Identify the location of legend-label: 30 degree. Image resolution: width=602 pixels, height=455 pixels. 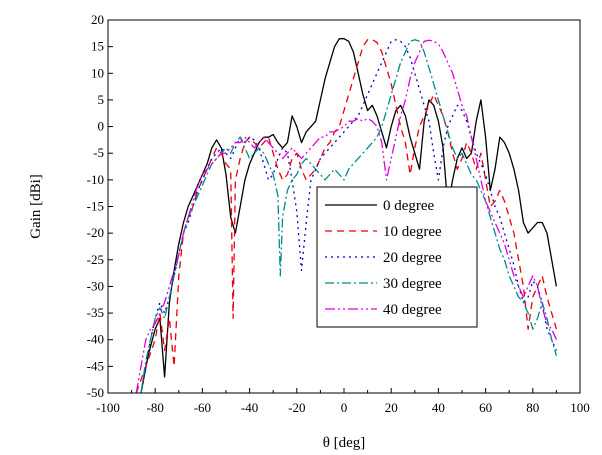
(412, 284).